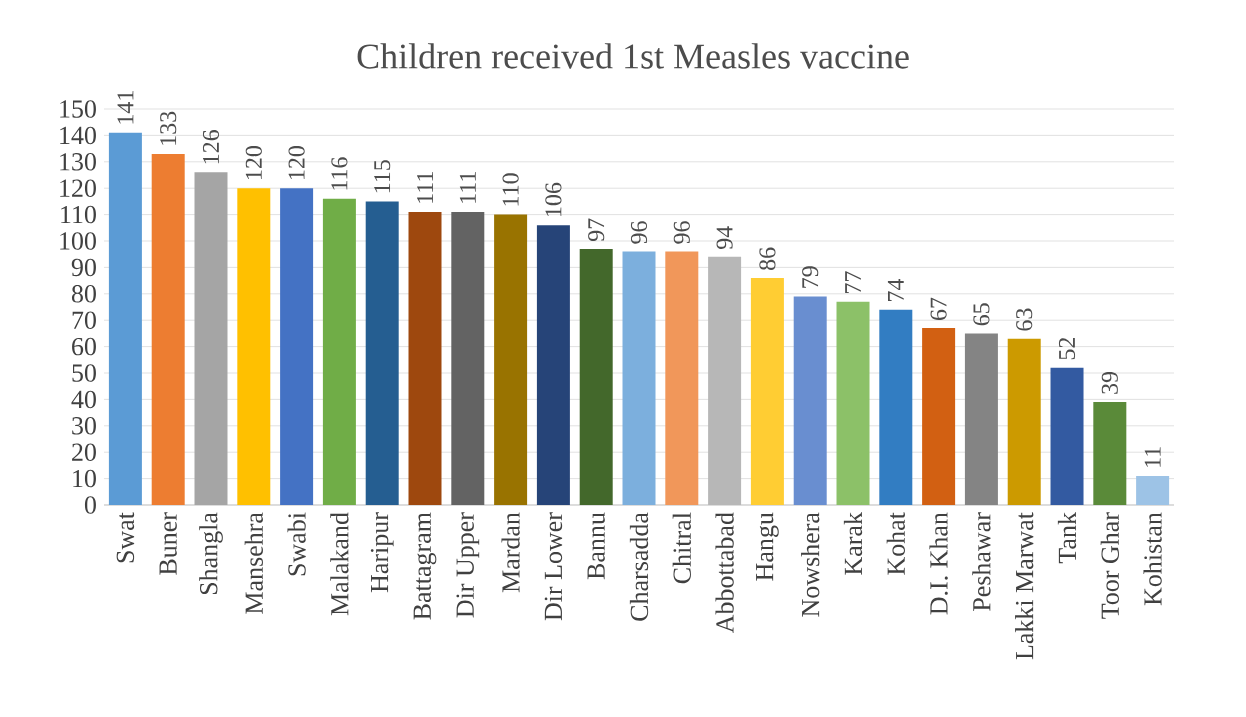 Image resolution: width=1246 pixels, height=717 pixels. What do you see at coordinates (724, 573) in the screenshot?
I see `x-tick-label: Abbottabad` at bounding box center [724, 573].